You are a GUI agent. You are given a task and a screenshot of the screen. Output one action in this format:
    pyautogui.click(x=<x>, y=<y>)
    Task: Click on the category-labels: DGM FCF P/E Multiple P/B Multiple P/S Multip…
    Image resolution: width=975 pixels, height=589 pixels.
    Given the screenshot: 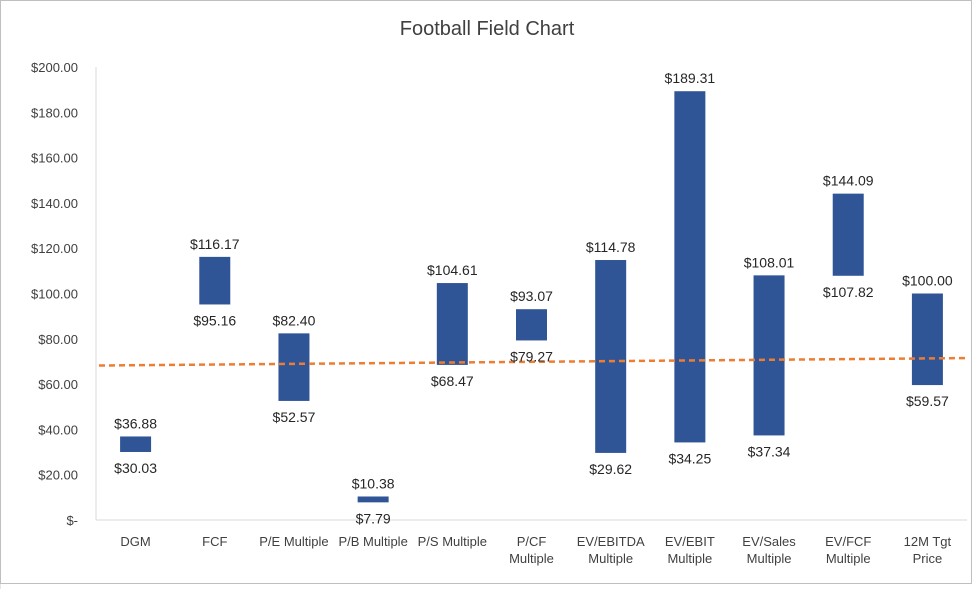 What is the action you would take?
    pyautogui.click(x=535, y=550)
    